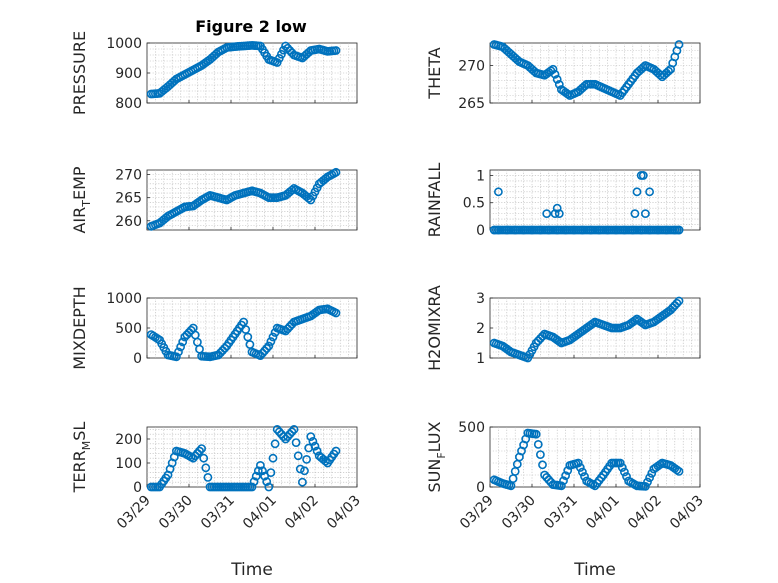  I want to click on y-tick-label: 200, so click(128, 440).